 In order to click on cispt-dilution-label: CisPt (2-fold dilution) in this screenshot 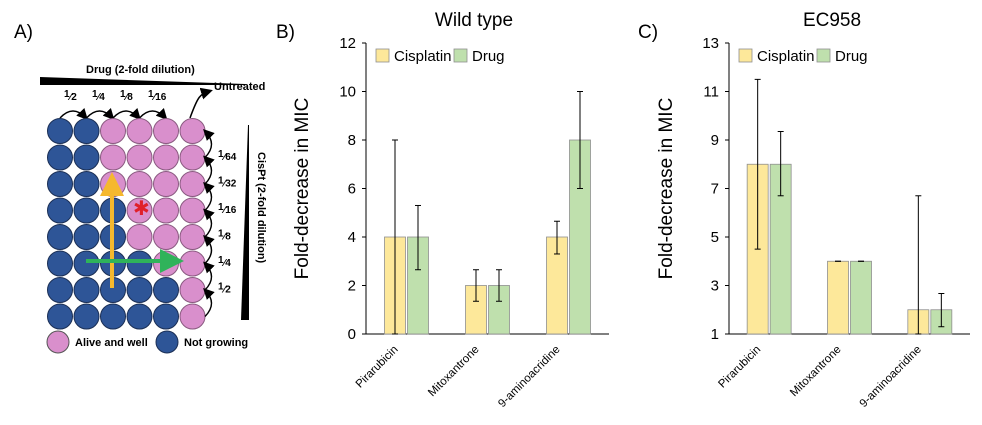, I will do `click(261, 208)`.